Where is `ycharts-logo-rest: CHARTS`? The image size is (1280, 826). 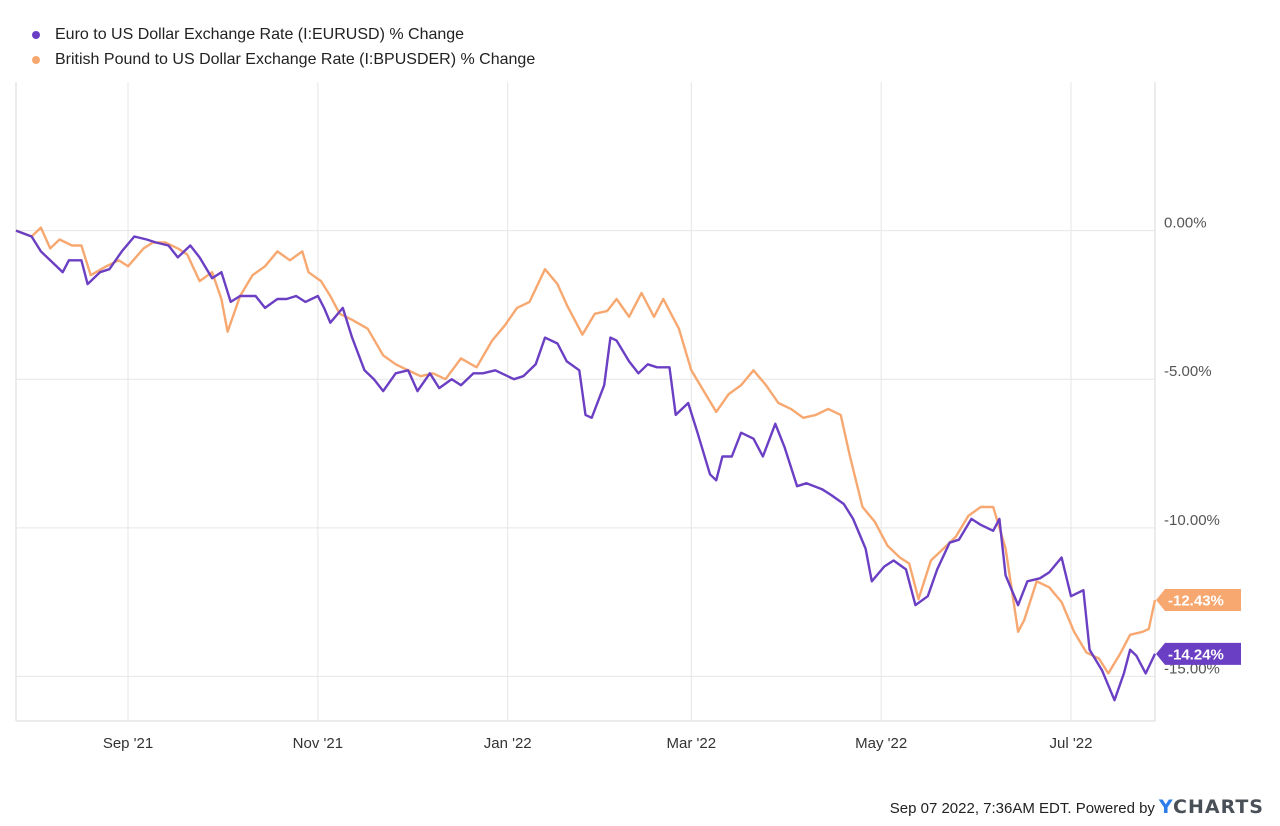 ycharts-logo-rest: CHARTS is located at coordinates (1218, 807).